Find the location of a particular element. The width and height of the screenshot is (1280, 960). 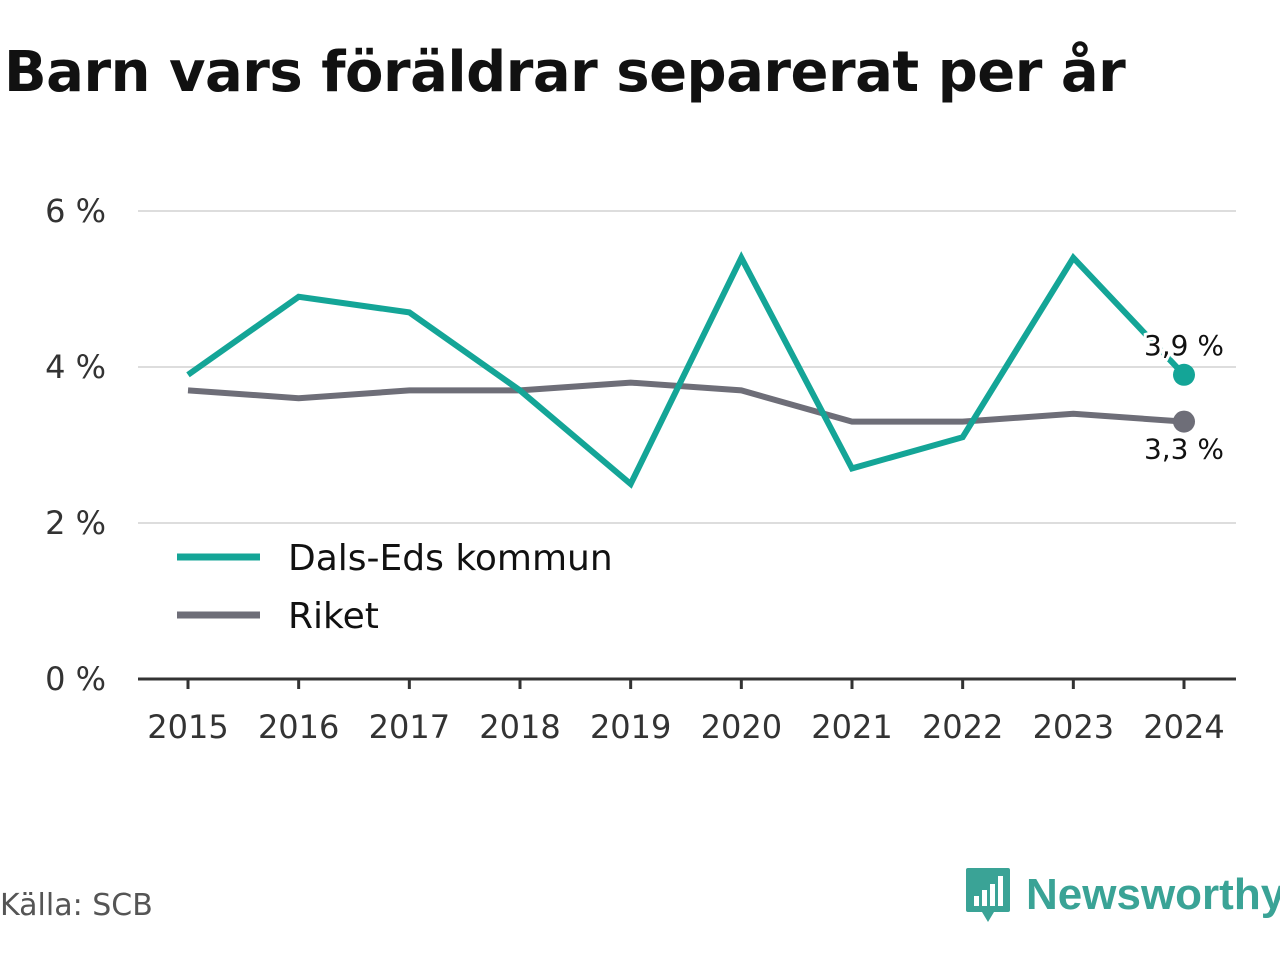

x-tick-label: 2017 is located at coordinates (409, 727).